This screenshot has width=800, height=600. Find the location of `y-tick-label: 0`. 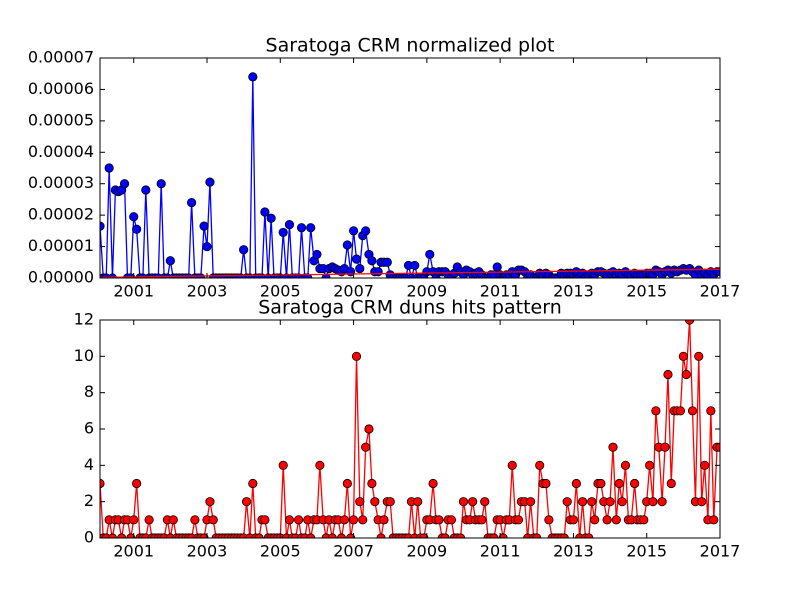

y-tick-label: 0 is located at coordinates (89, 537).